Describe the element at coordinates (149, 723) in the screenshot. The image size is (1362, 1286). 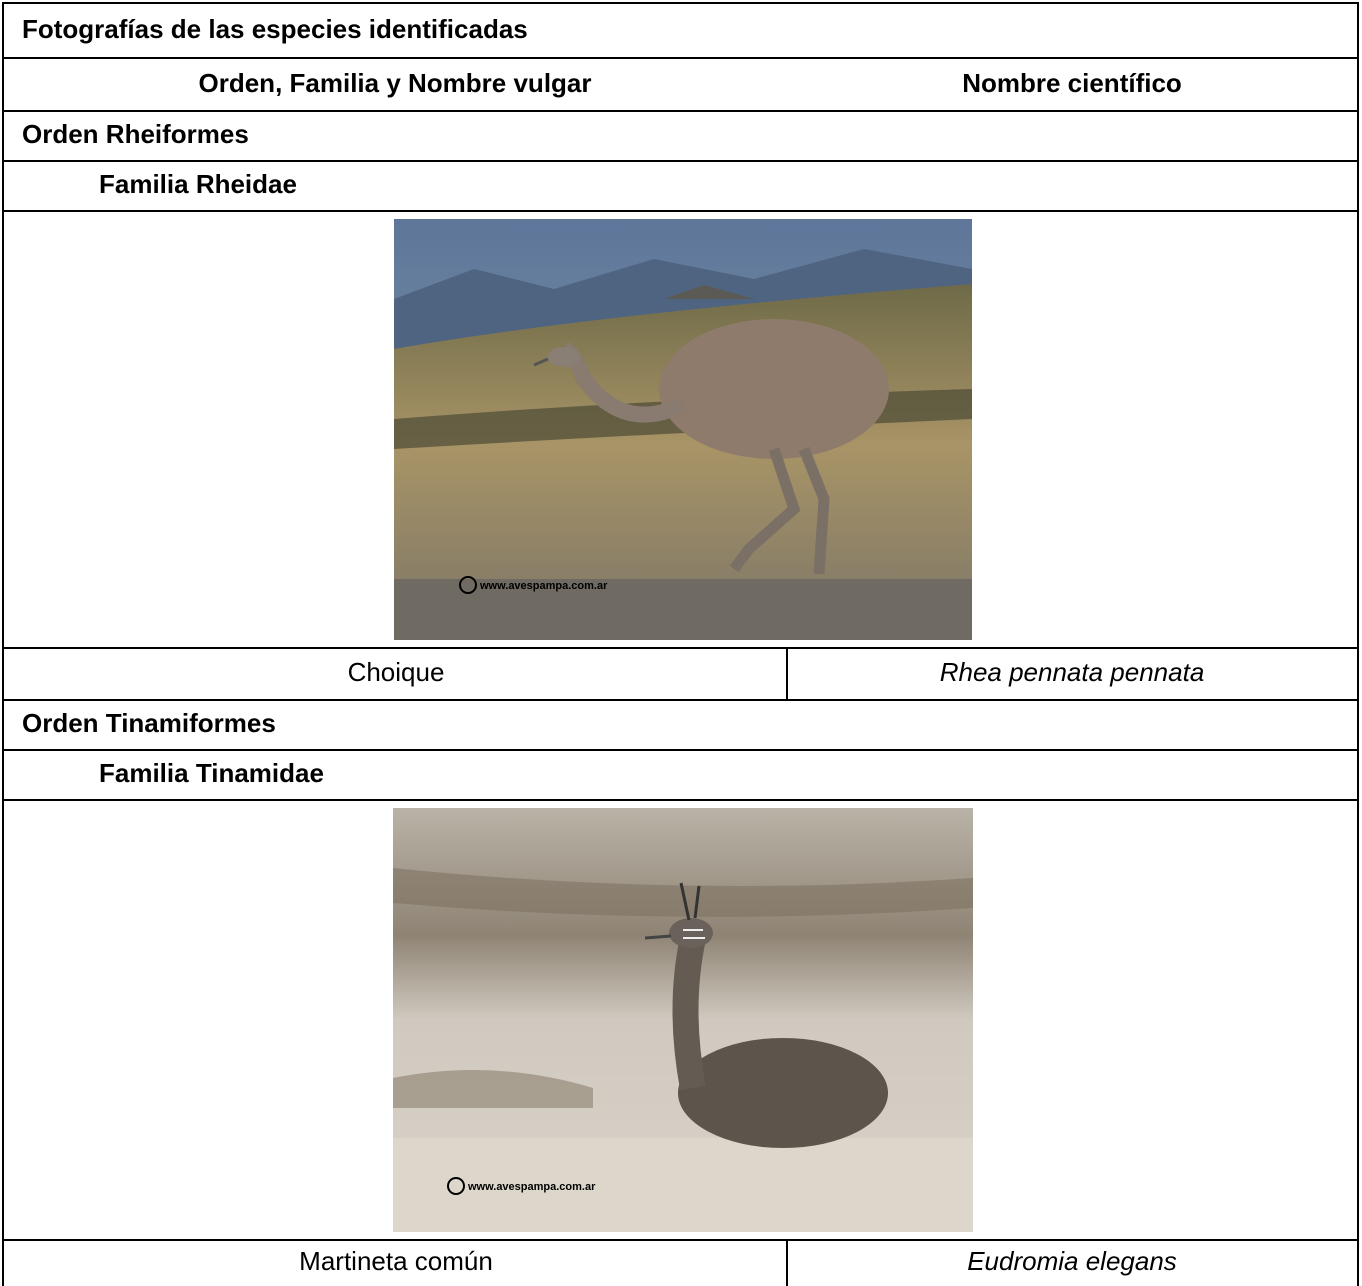
I see `order-label: Orden Tinamiformes` at that location.